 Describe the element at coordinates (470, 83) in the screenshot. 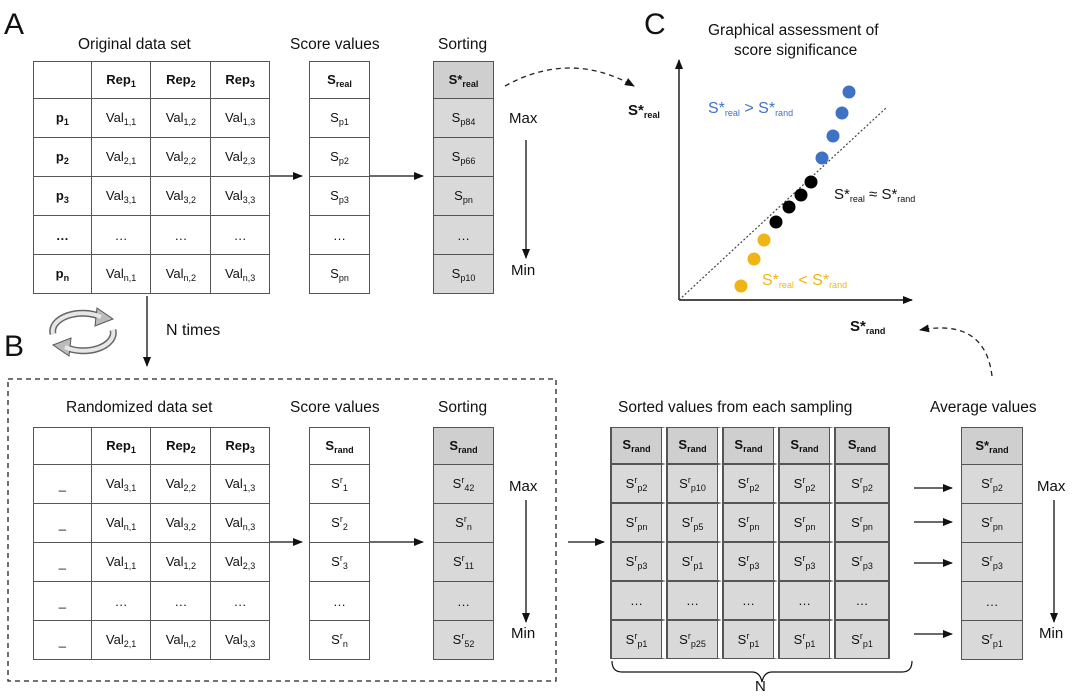

I see `cell-sub: real` at that location.